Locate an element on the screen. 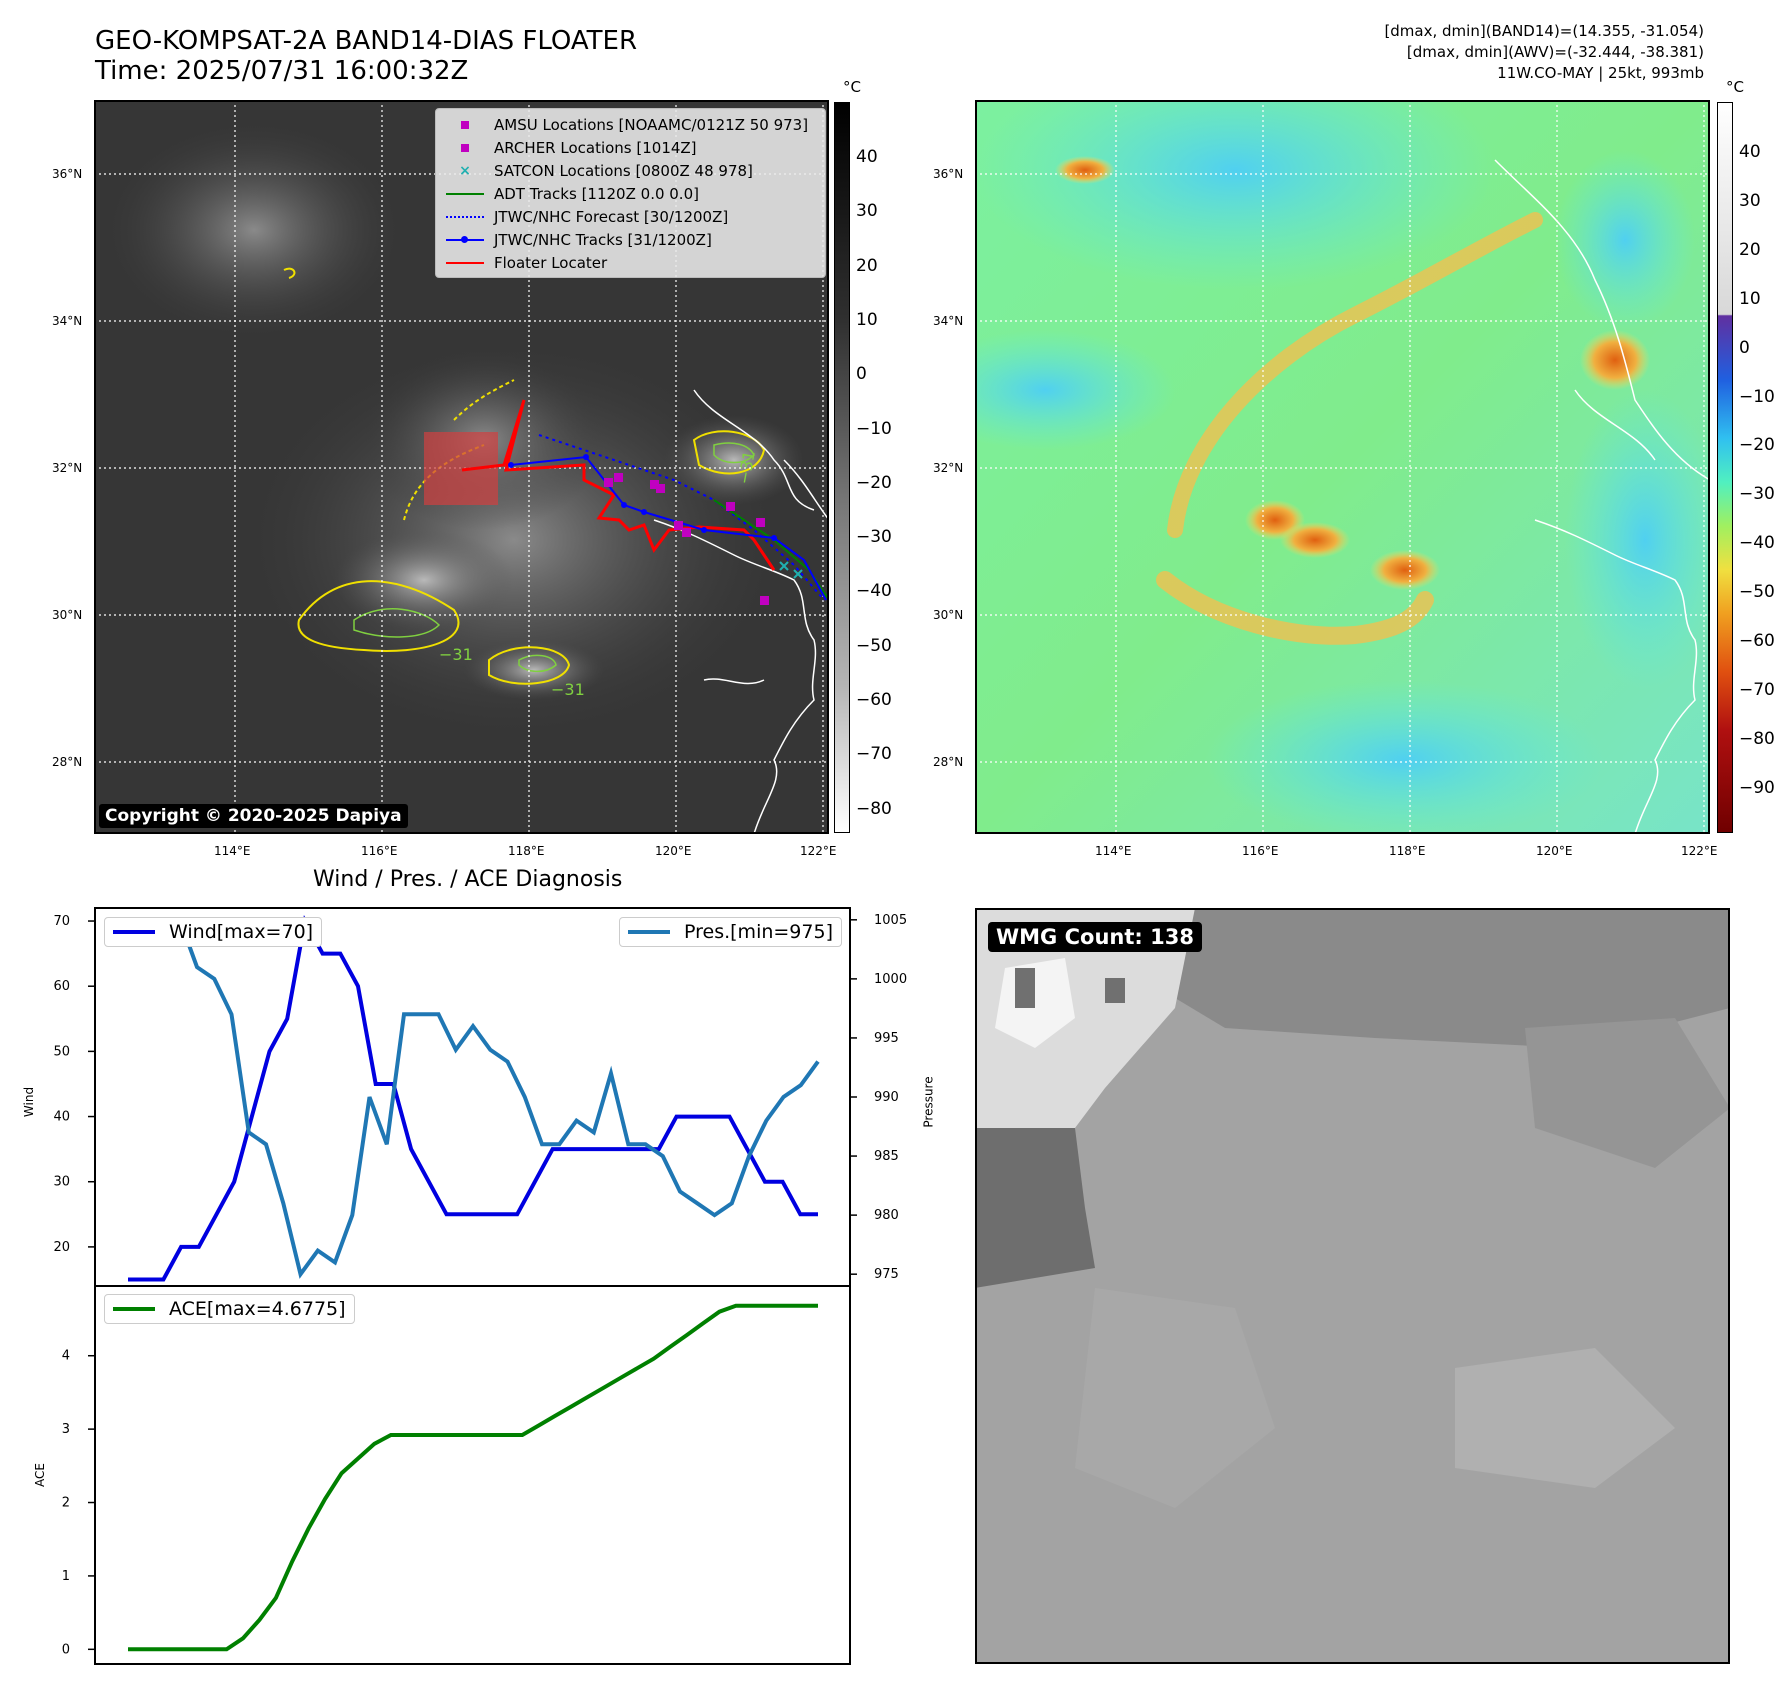 This screenshot has height=1690, width=1788. legend-item-adt: ADT Tracks [1120Z 0.0 0.0] is located at coordinates (630, 193).